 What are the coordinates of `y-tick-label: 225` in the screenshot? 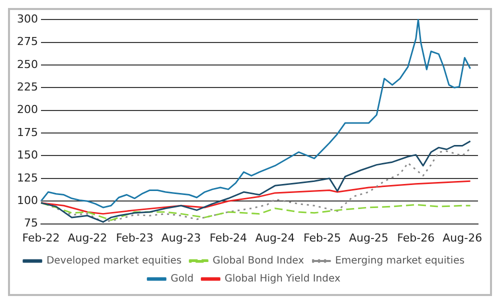 It's located at (27, 87).